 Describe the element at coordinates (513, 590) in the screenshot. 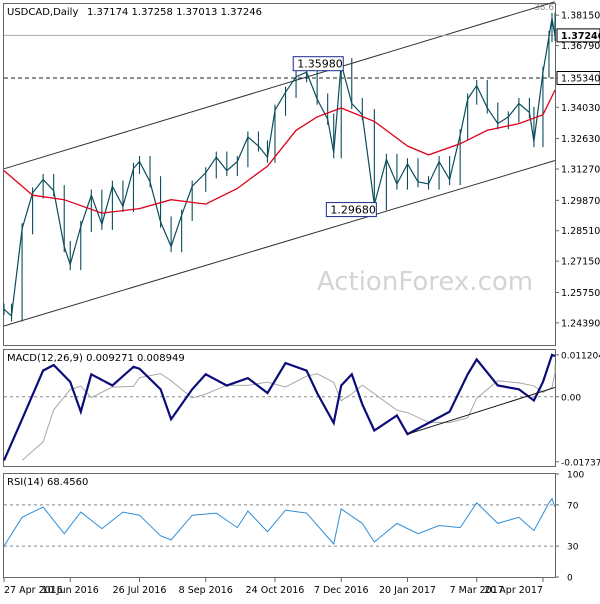

I see `time-axis-label: 20 Apr 2017` at that location.